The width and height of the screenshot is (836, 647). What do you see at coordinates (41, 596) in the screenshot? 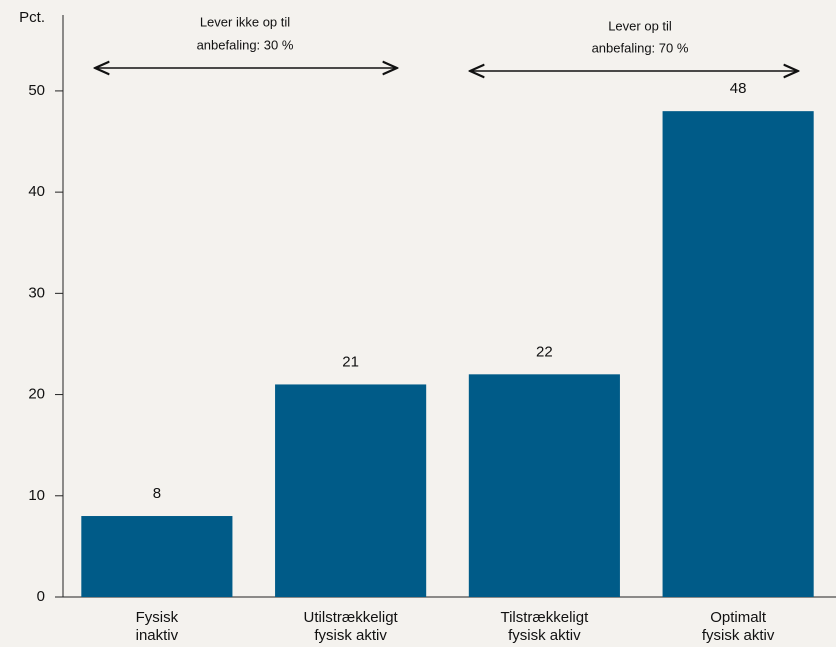
I see `y-tick-label: 0` at bounding box center [41, 596].